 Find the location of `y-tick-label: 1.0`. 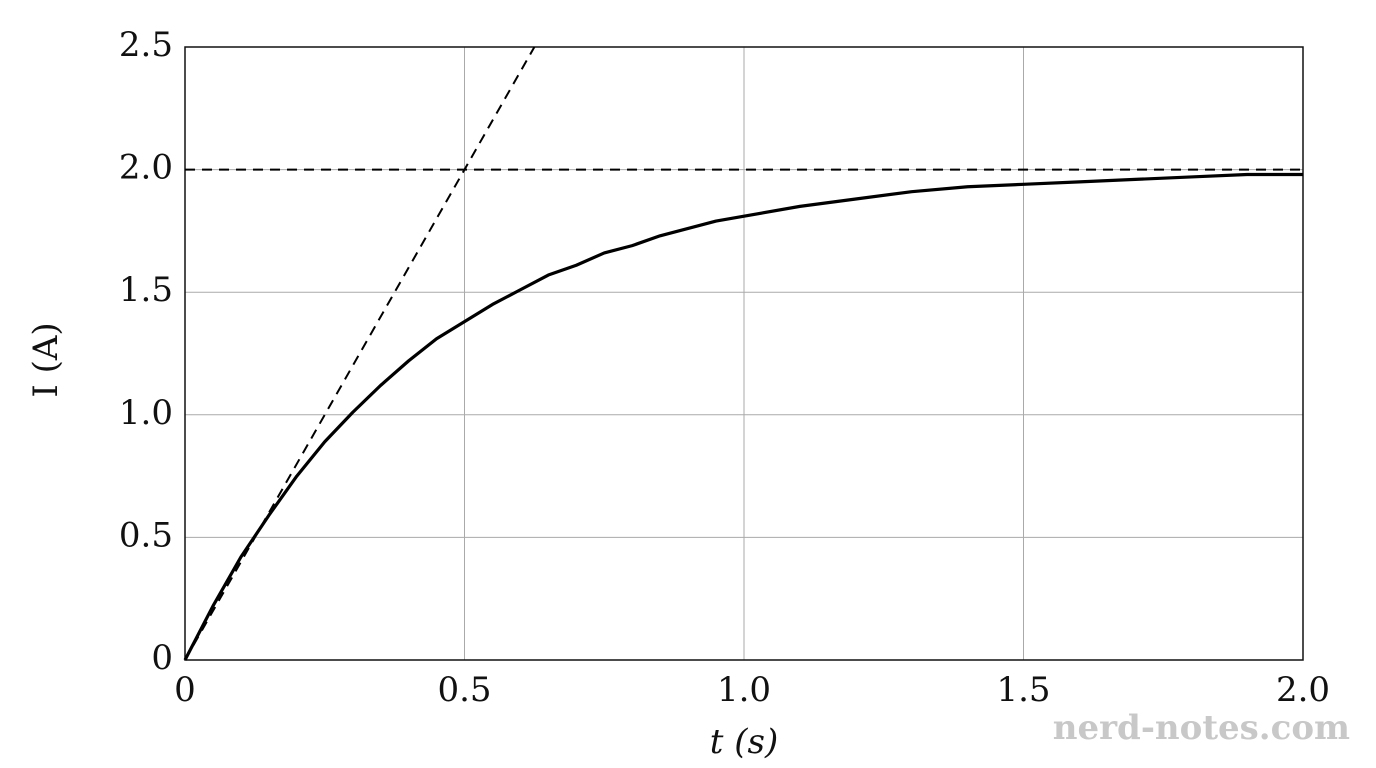

y-tick-label: 1.0 is located at coordinates (146, 413).